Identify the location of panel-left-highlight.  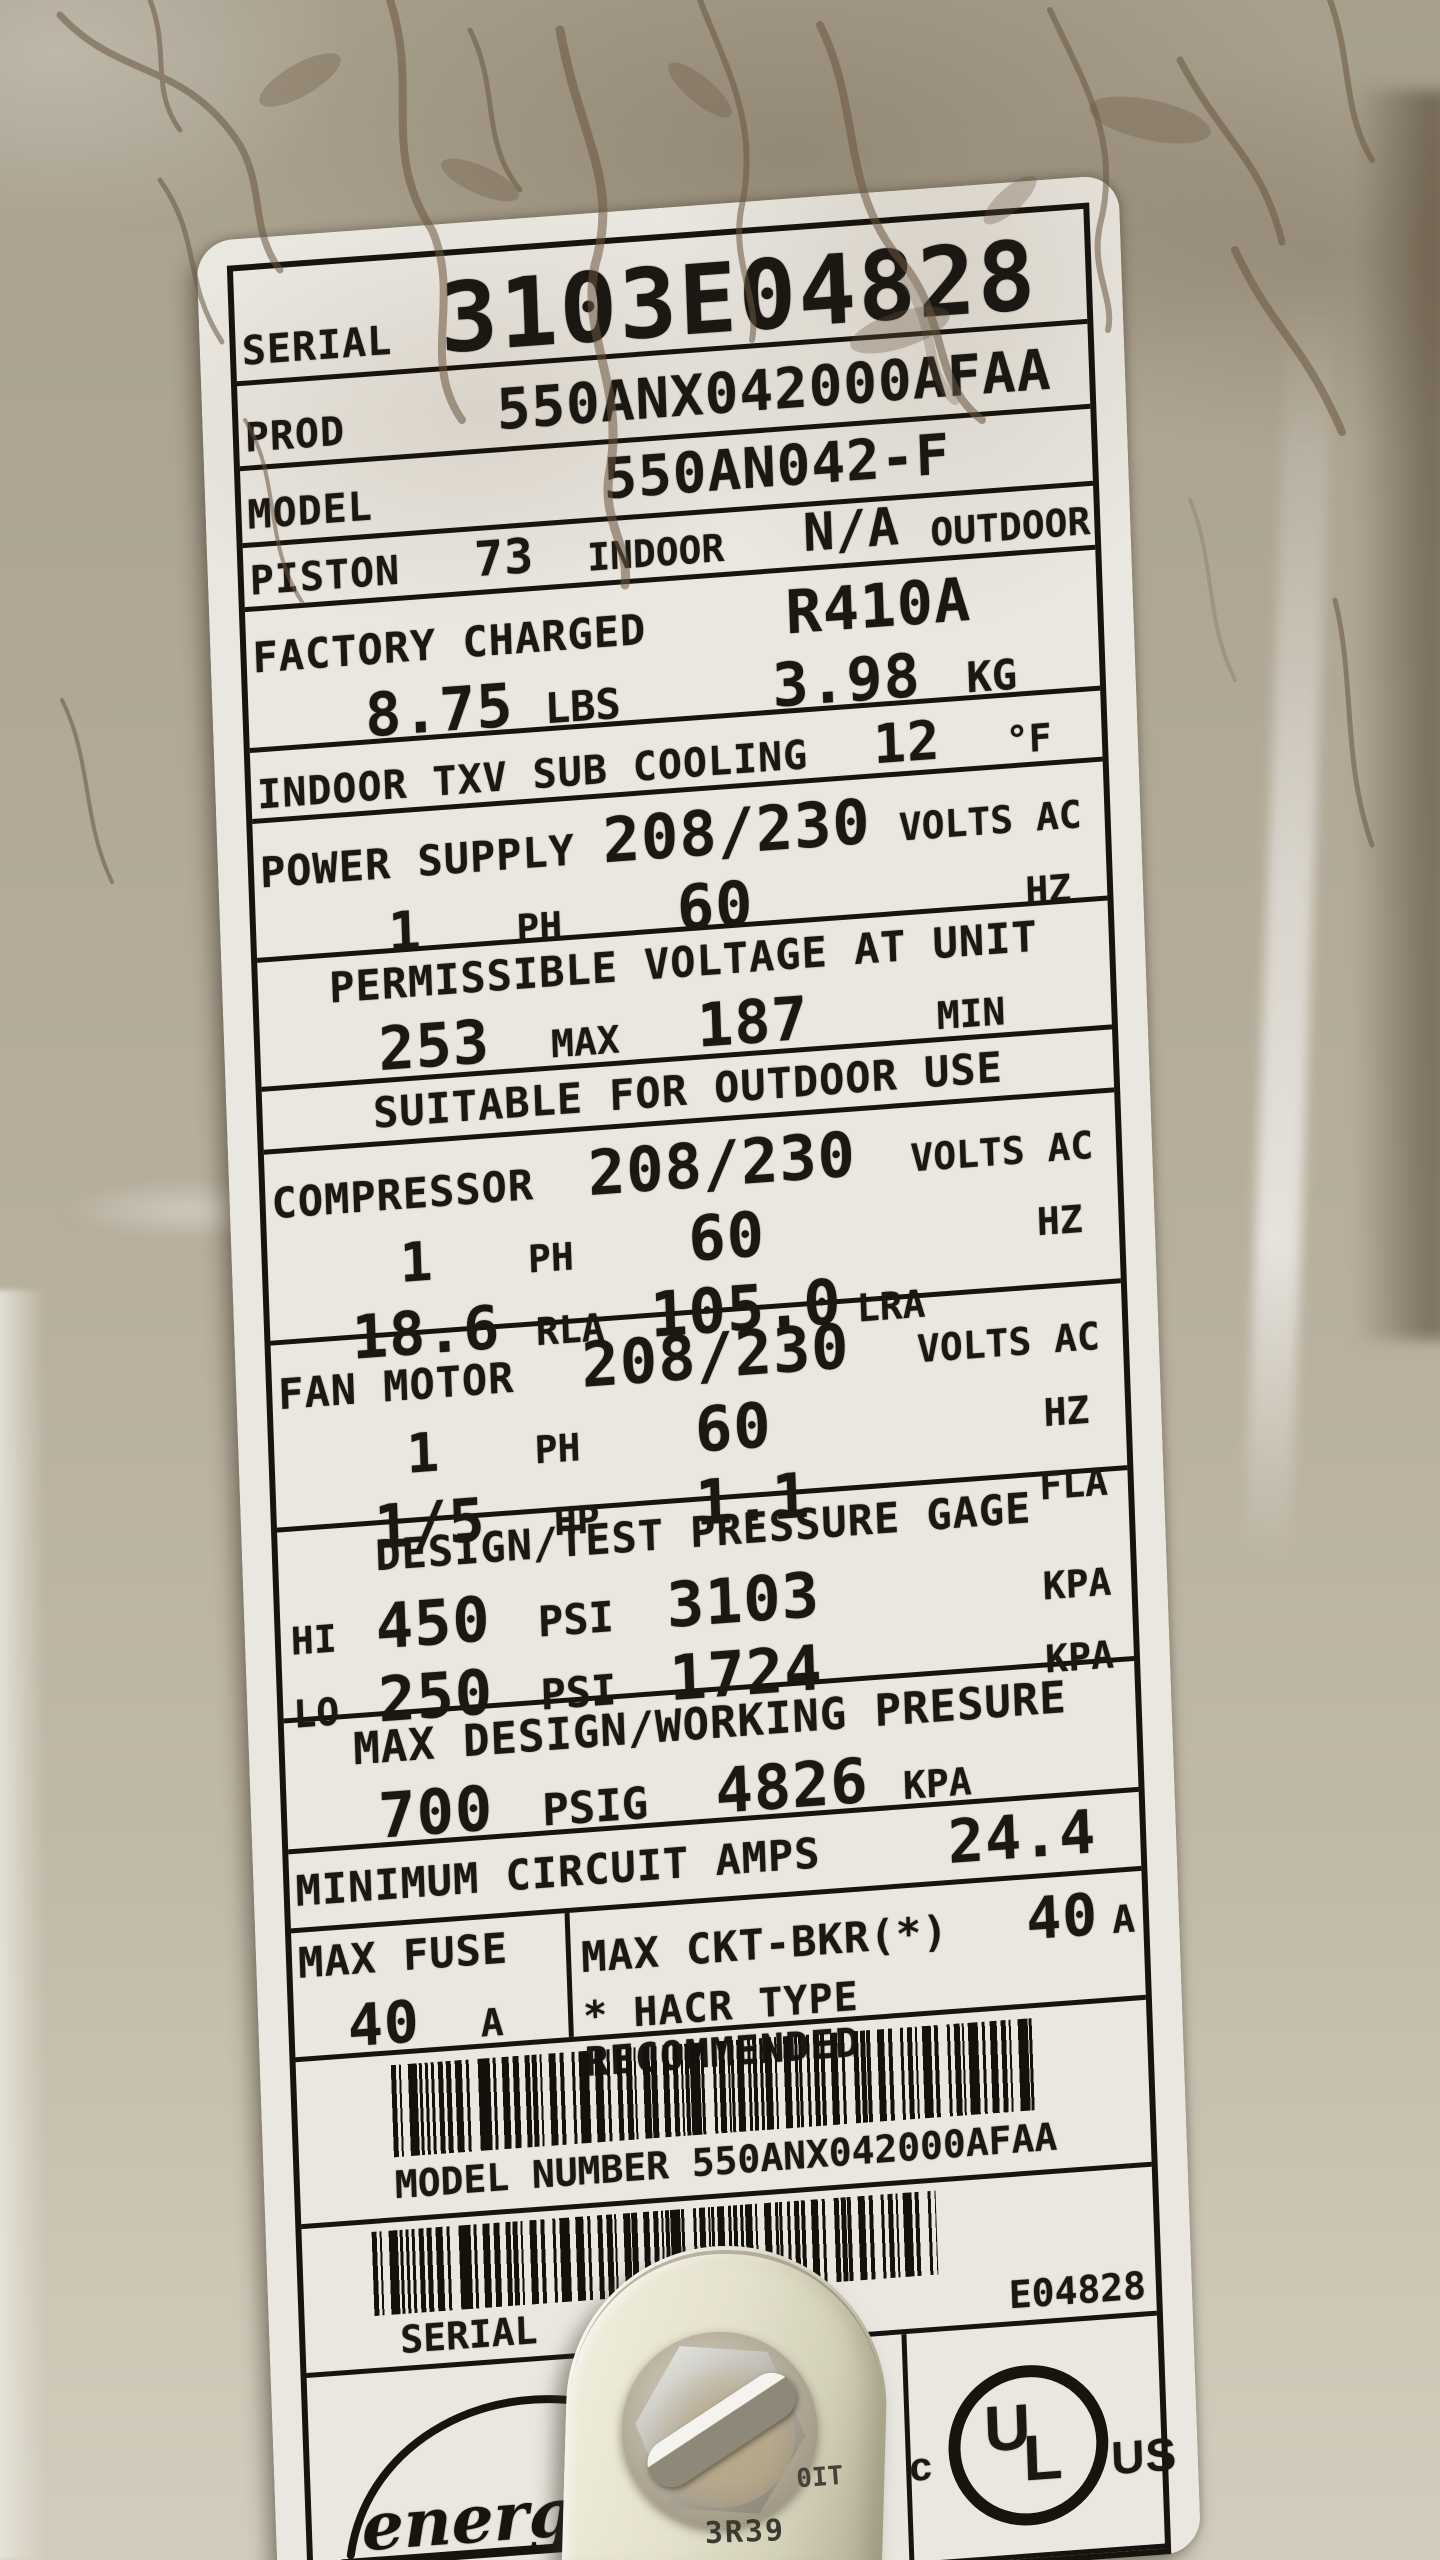
(23, 1925).